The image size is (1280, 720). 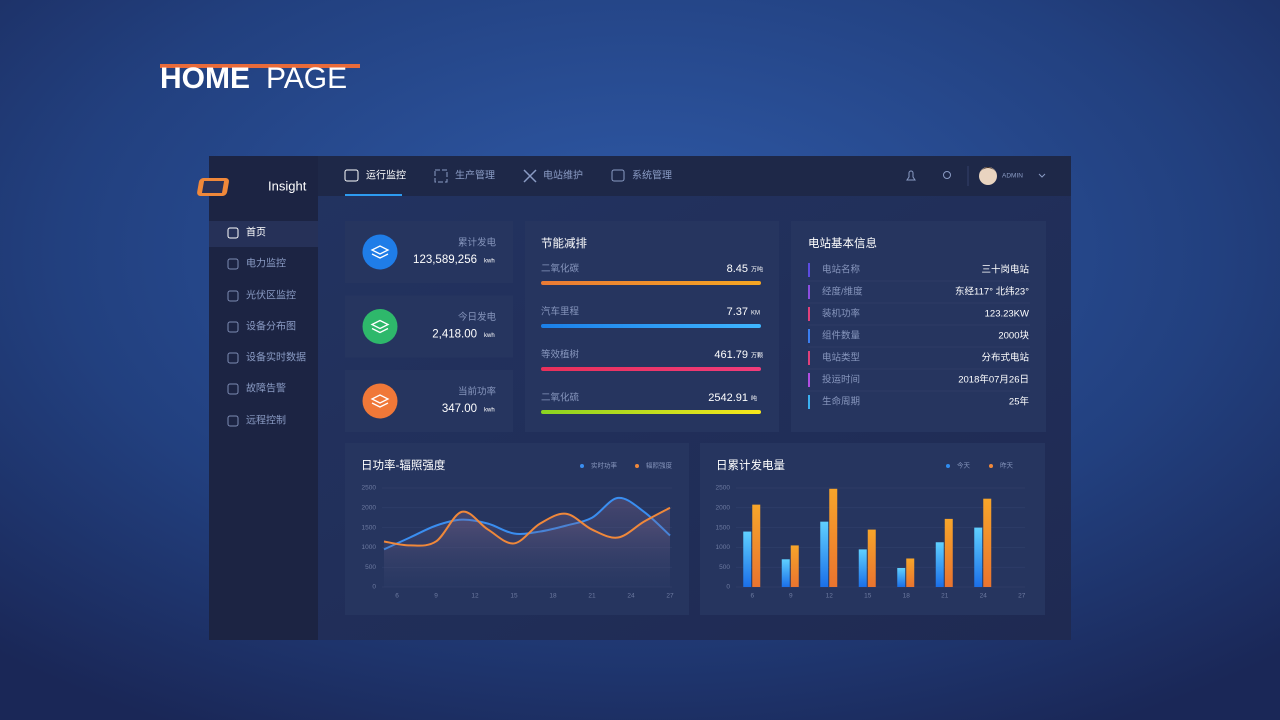 I want to click on station-label: 电站名称, so click(x=841, y=270).